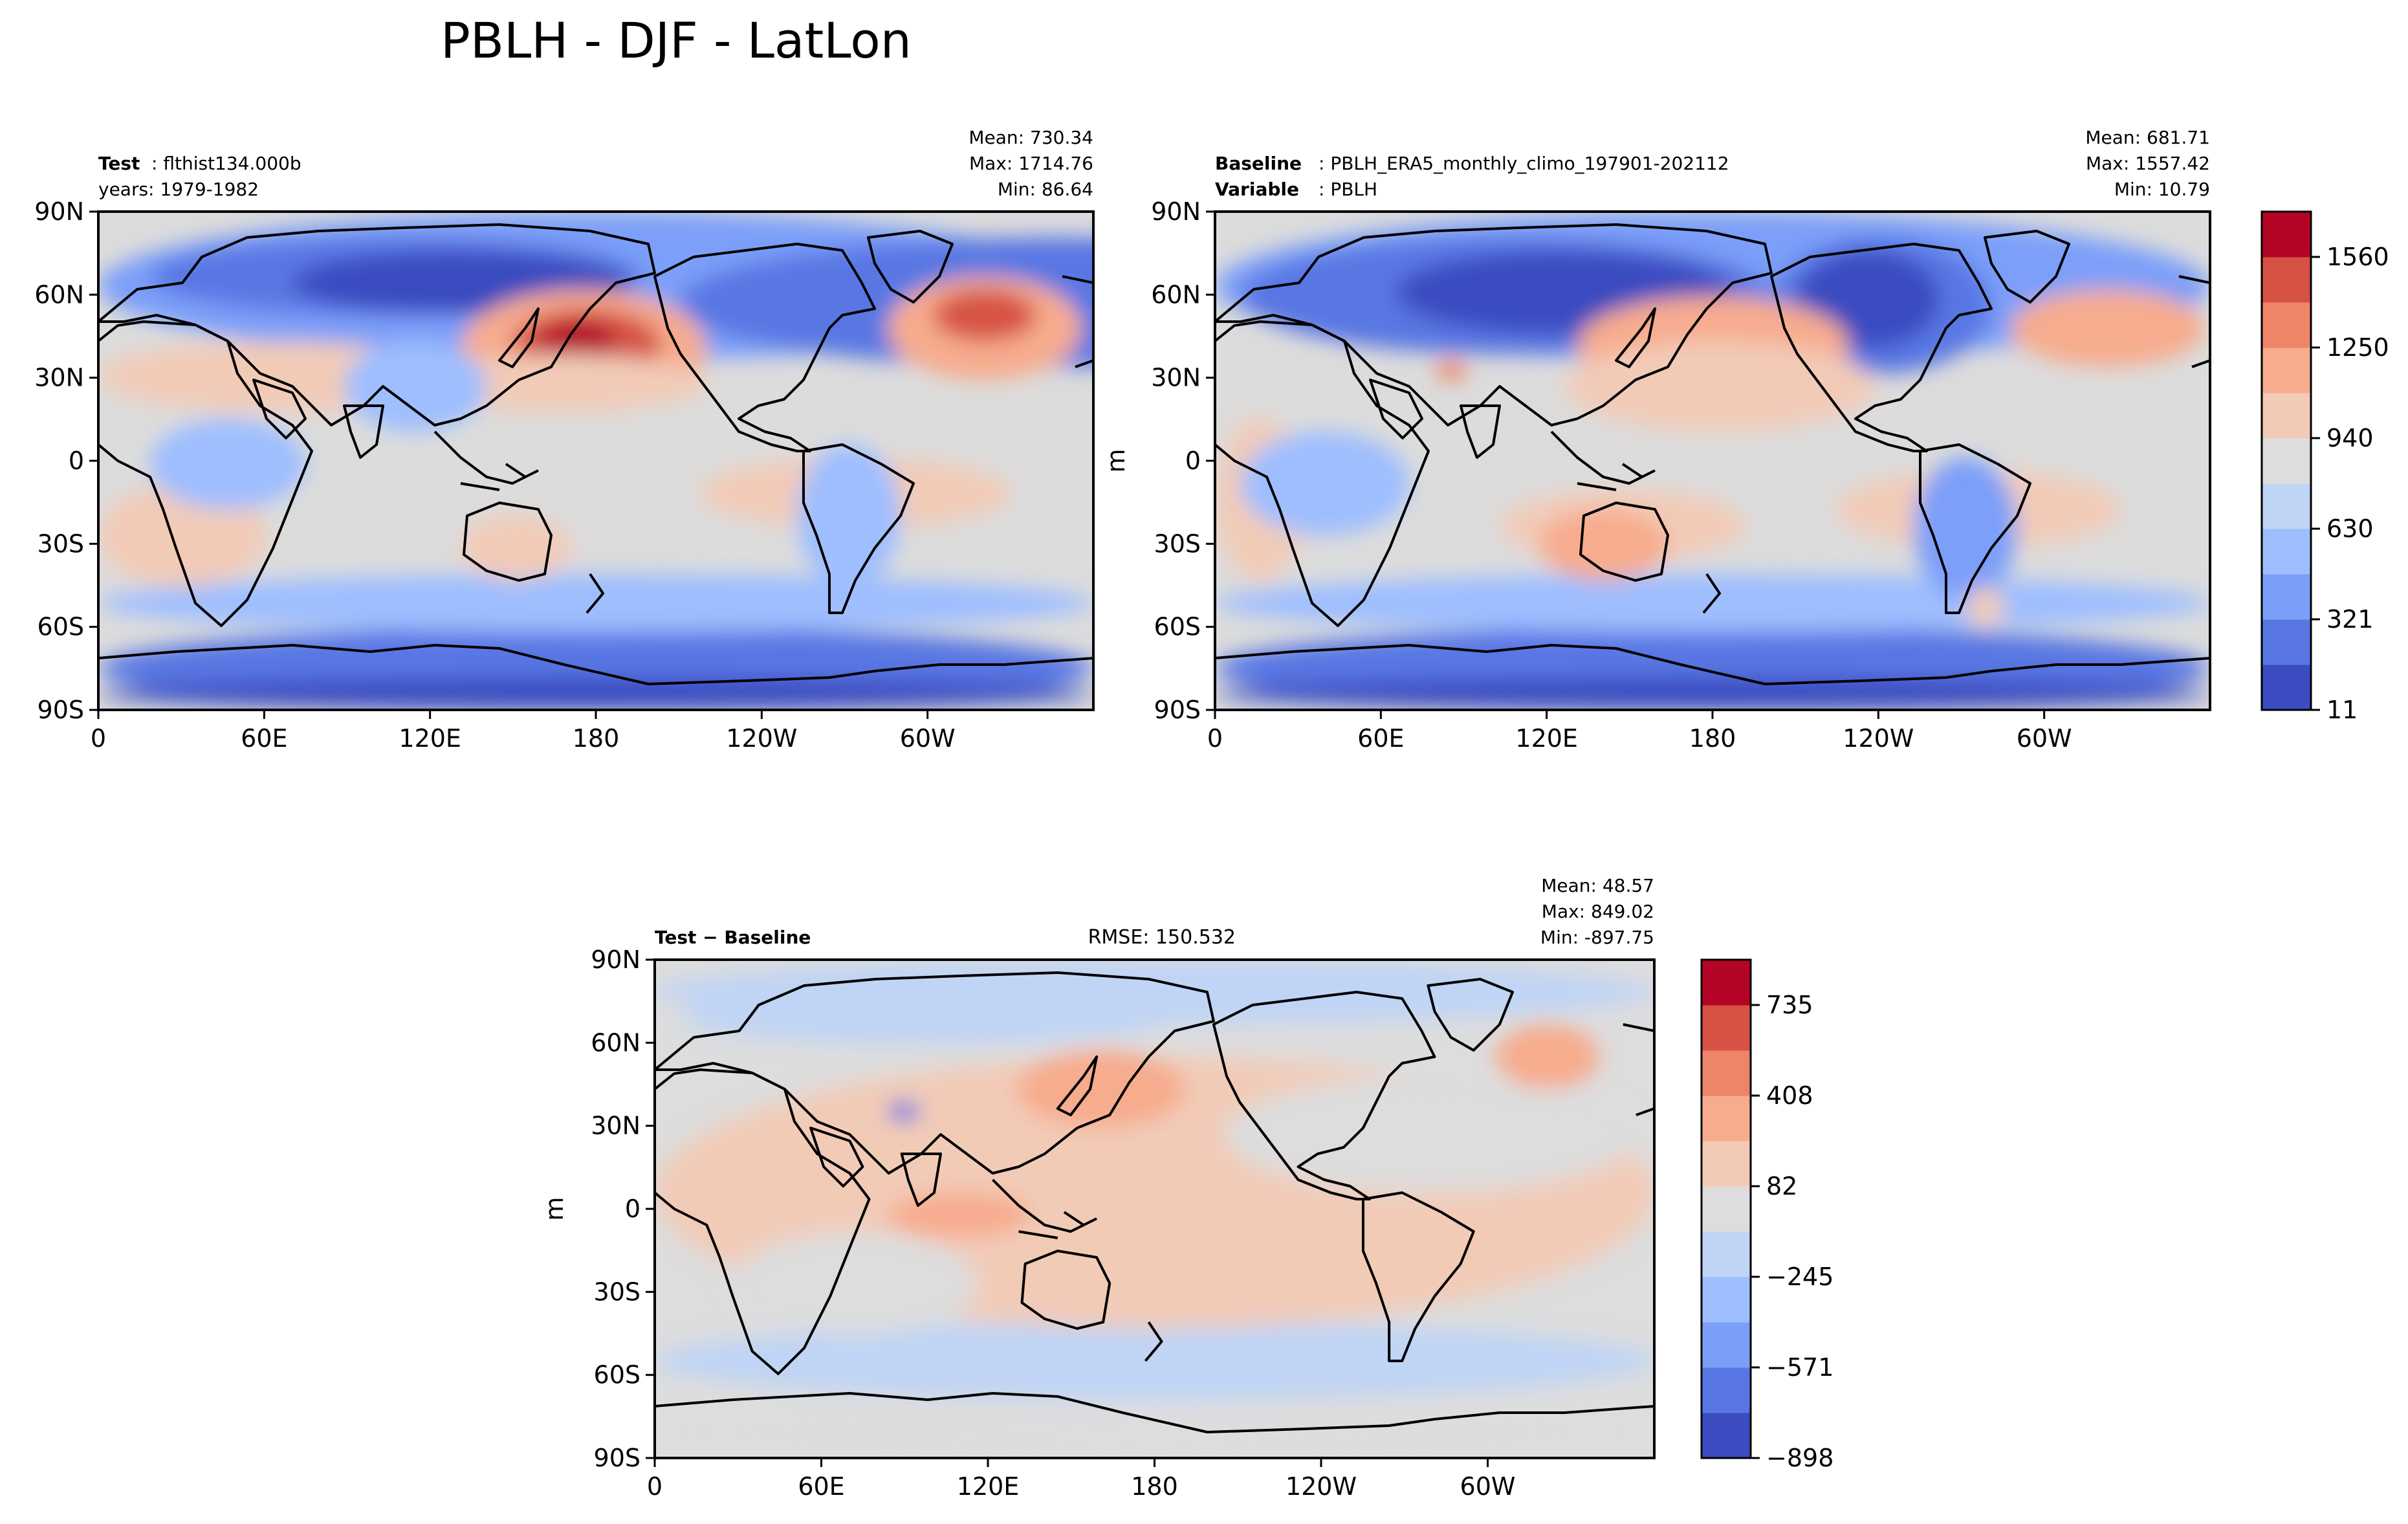 This screenshot has height=1524, width=2408. Describe the element at coordinates (178, 189) in the screenshot. I see `test-years: years: 1979-1982` at that location.